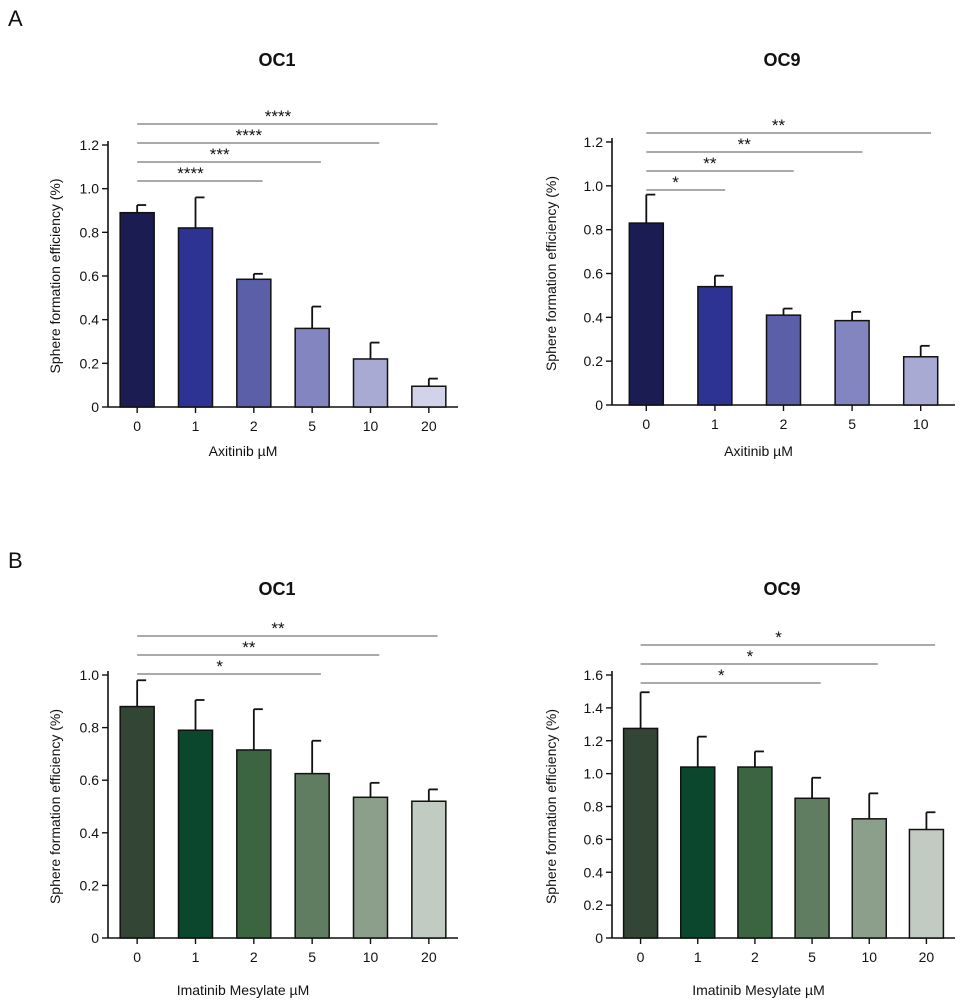  What do you see at coordinates (220, 154) in the screenshot?
I see `chart-1-significance-label: ***` at bounding box center [220, 154].